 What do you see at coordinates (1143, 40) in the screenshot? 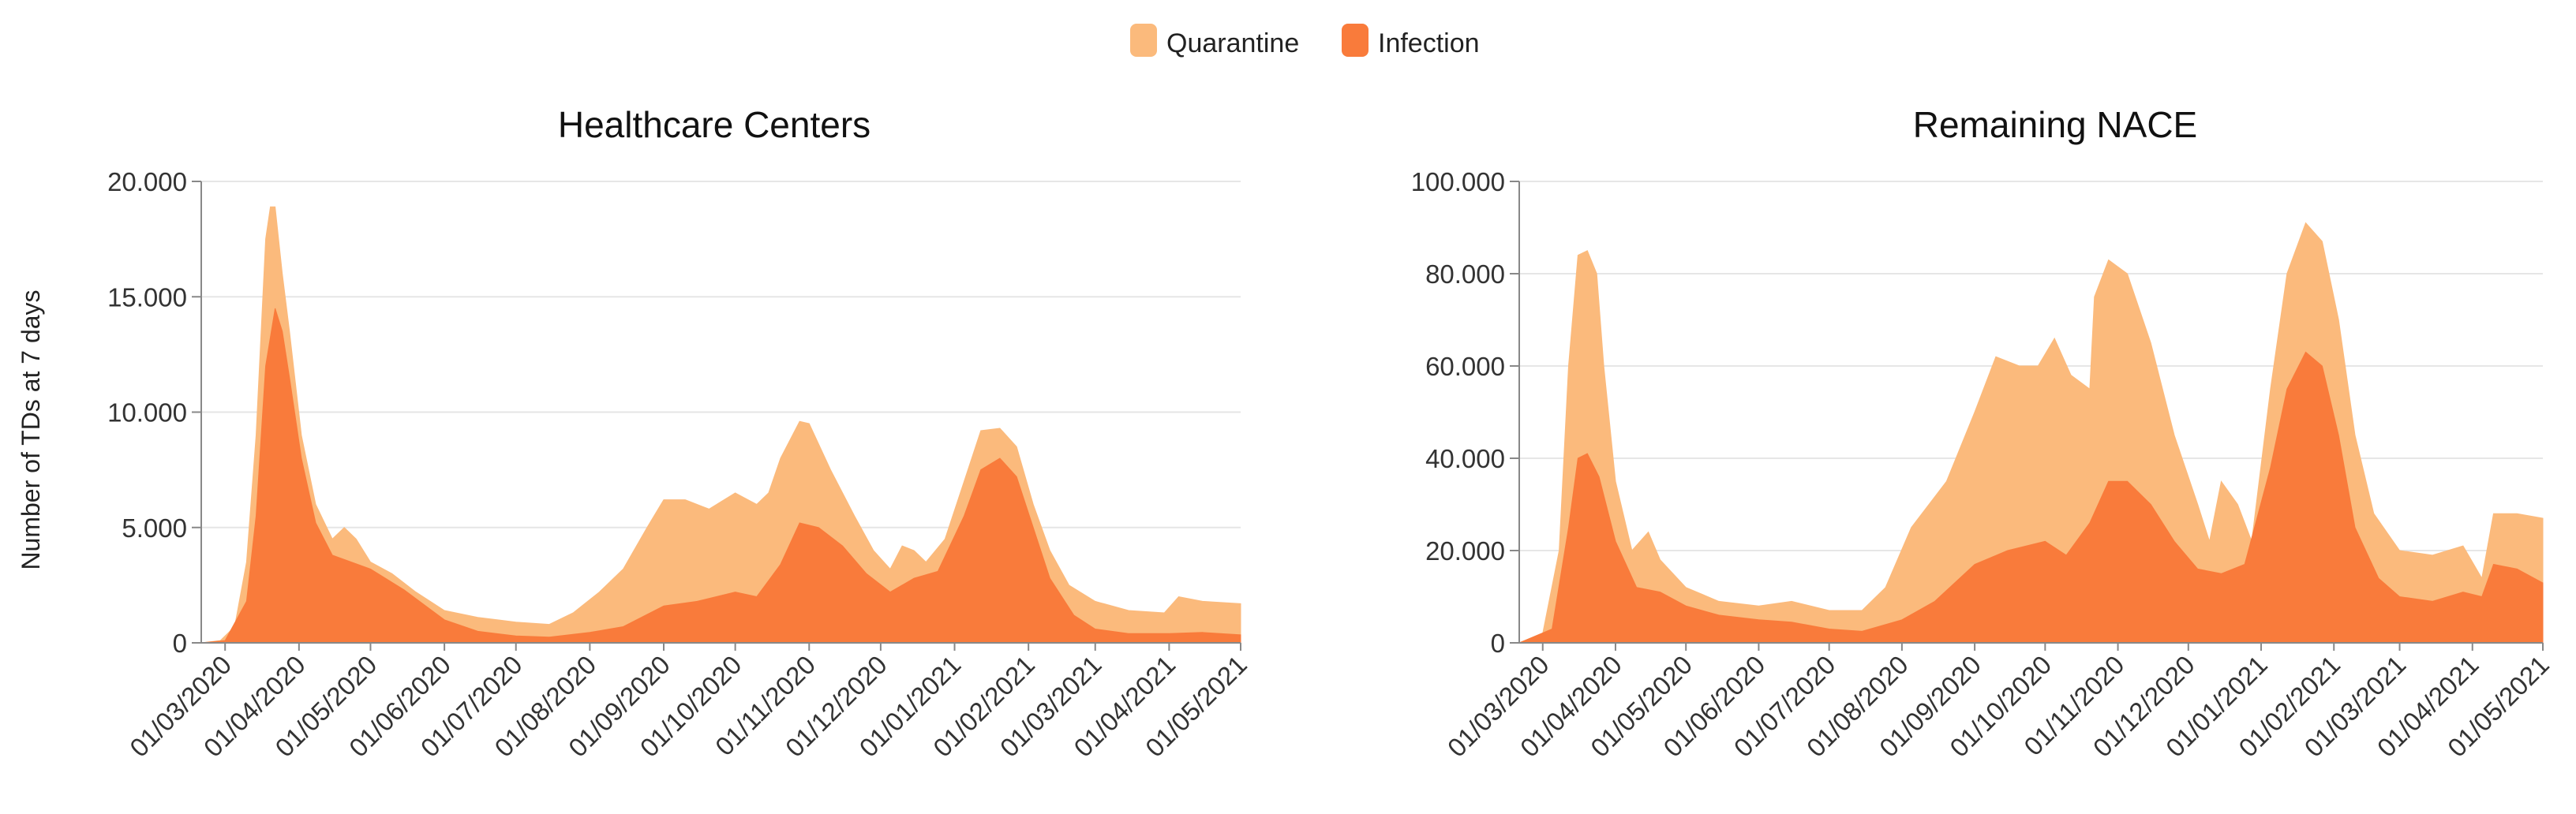
I see `legend-swatch-quarantine` at bounding box center [1143, 40].